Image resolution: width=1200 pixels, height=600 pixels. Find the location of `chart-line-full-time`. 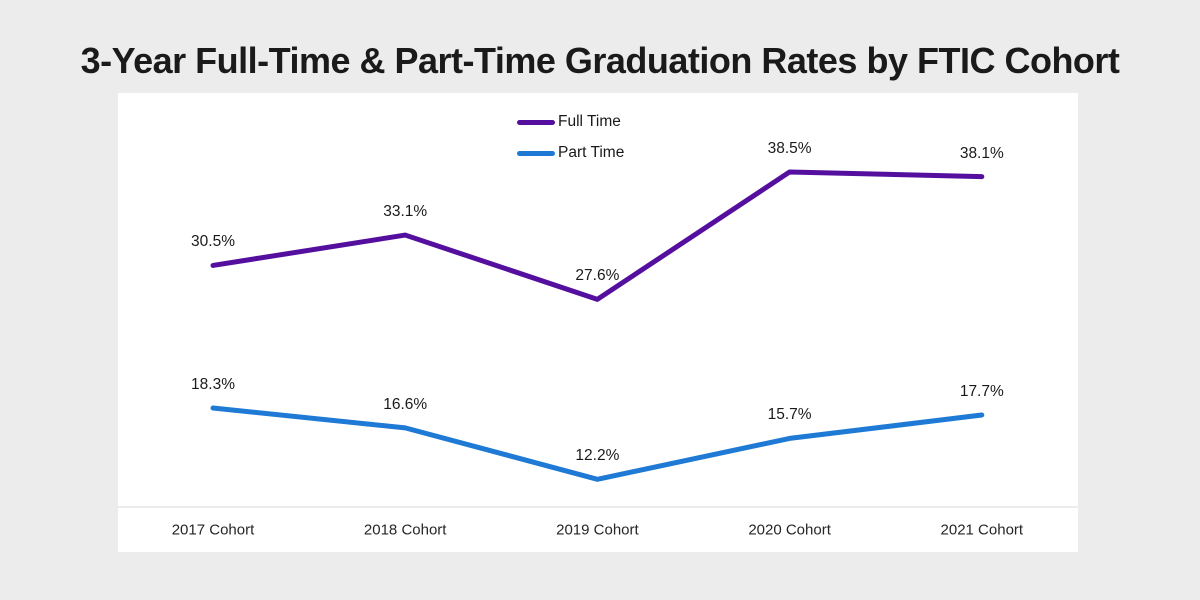

chart-line-full-time is located at coordinates (597, 235).